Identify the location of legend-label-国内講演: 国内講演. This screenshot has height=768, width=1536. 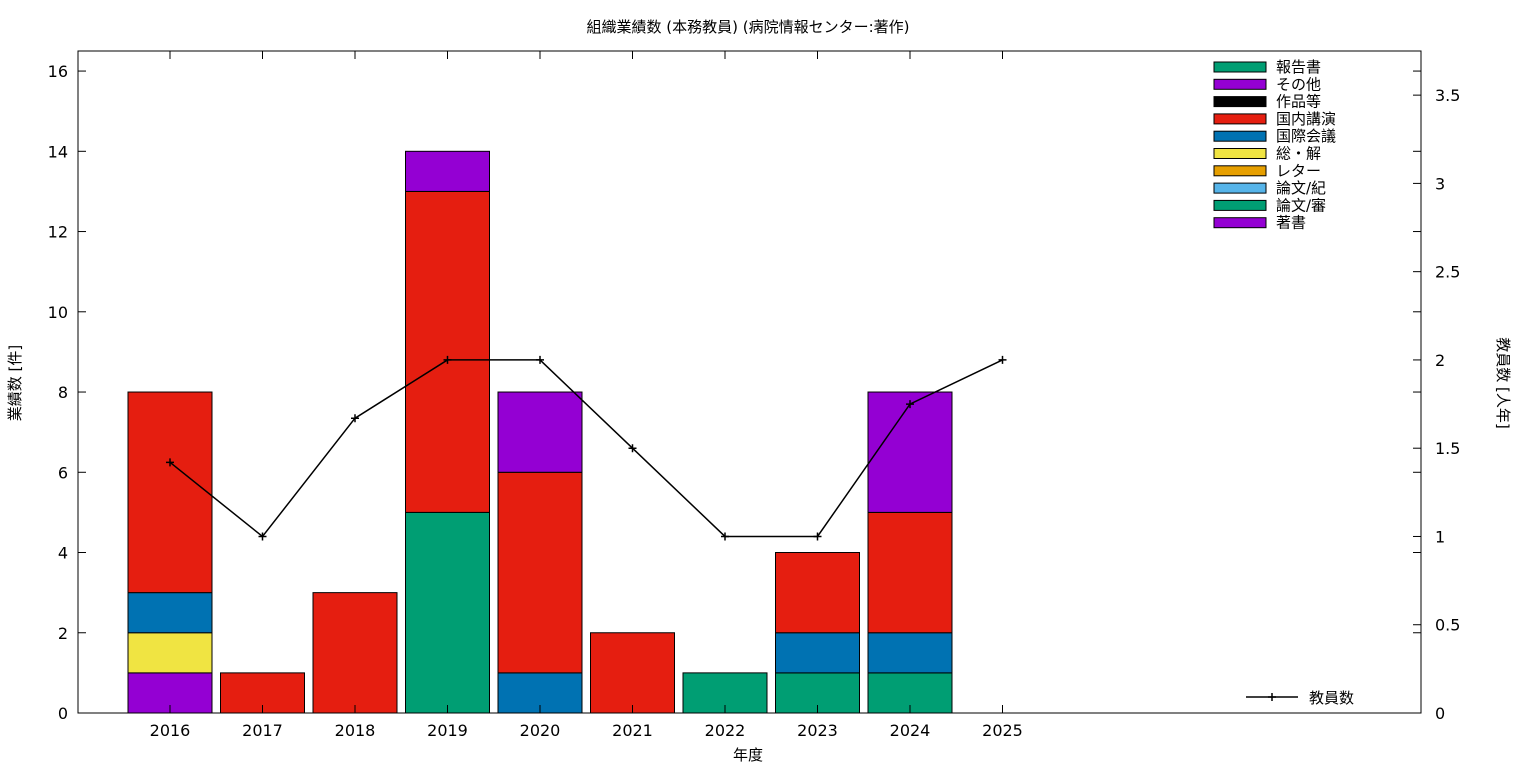
(1306, 119).